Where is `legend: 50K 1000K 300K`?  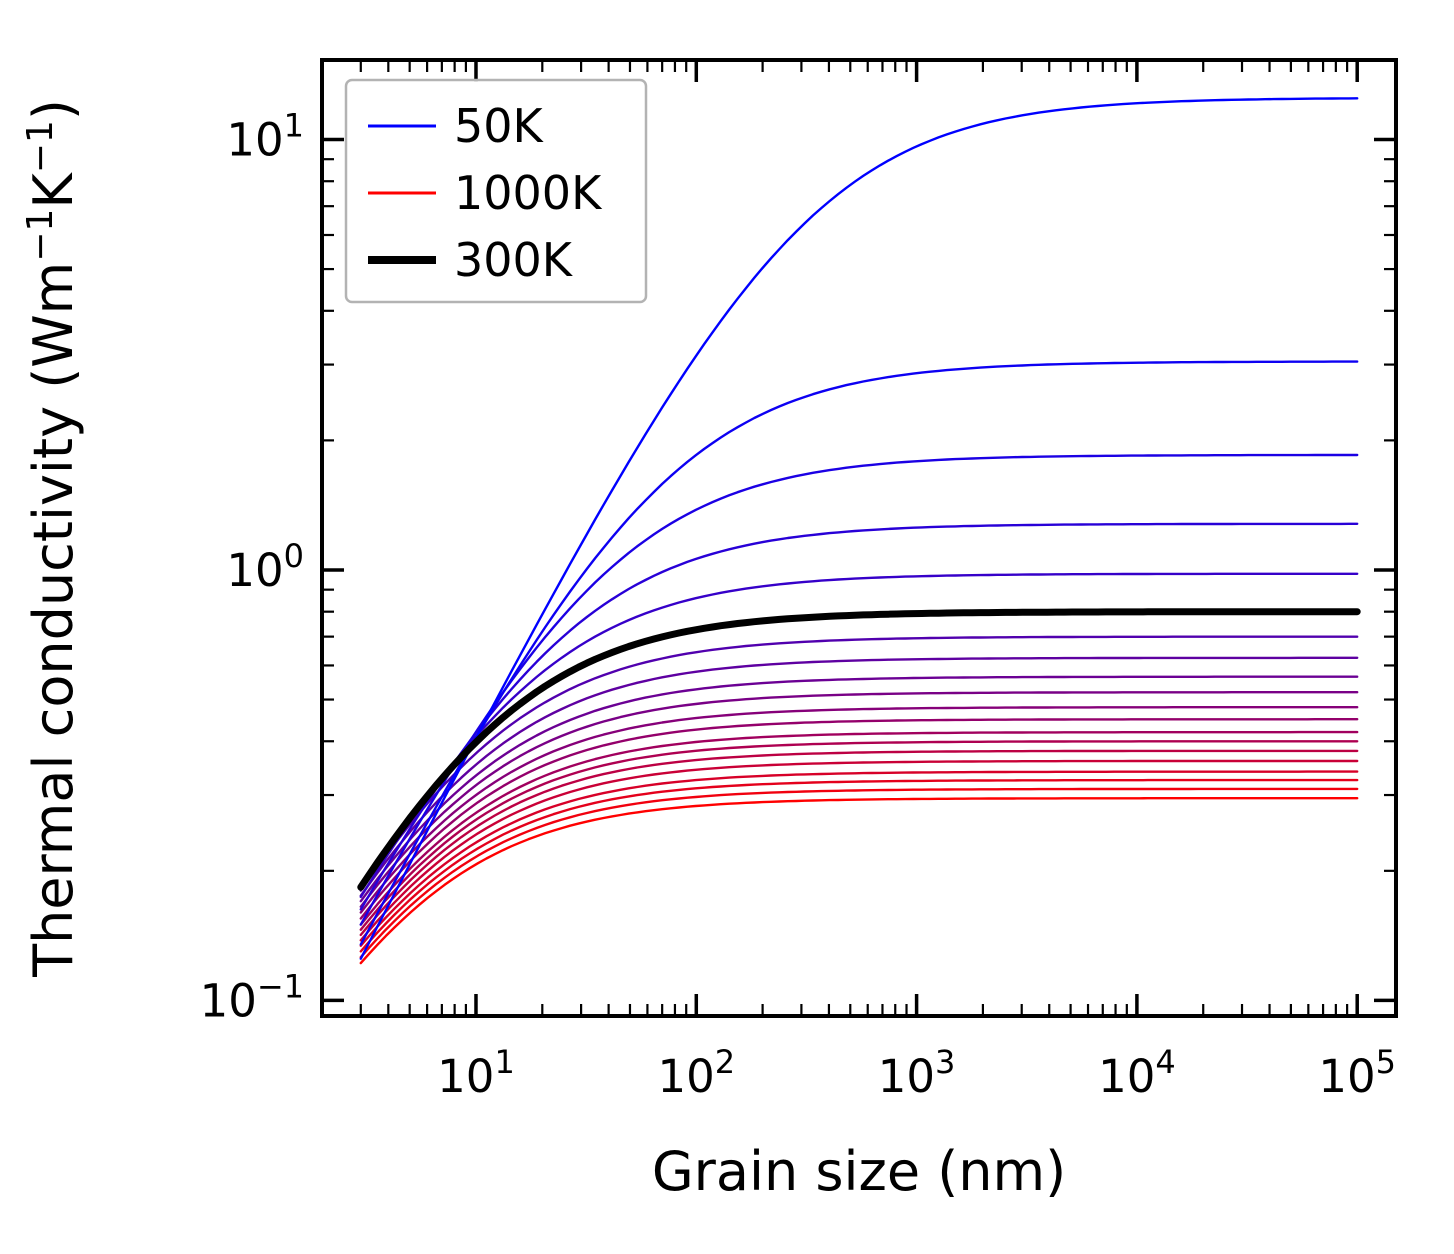
legend: 50K 1000K 300K is located at coordinates (496, 191).